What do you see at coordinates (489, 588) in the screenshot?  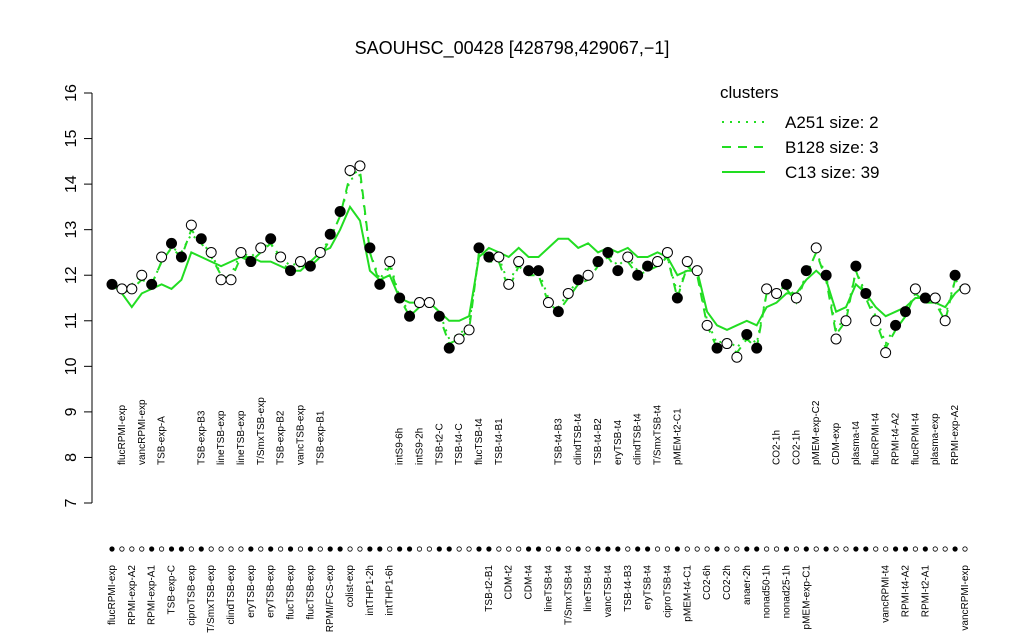 I see `x-tick-label: TSB-t2-B1` at bounding box center [489, 588].